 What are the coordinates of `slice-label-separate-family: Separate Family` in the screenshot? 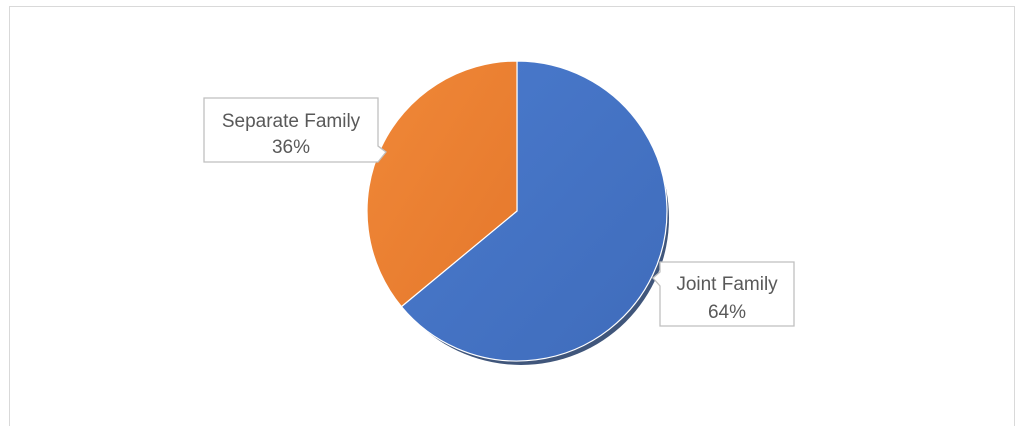 It's located at (291, 121).